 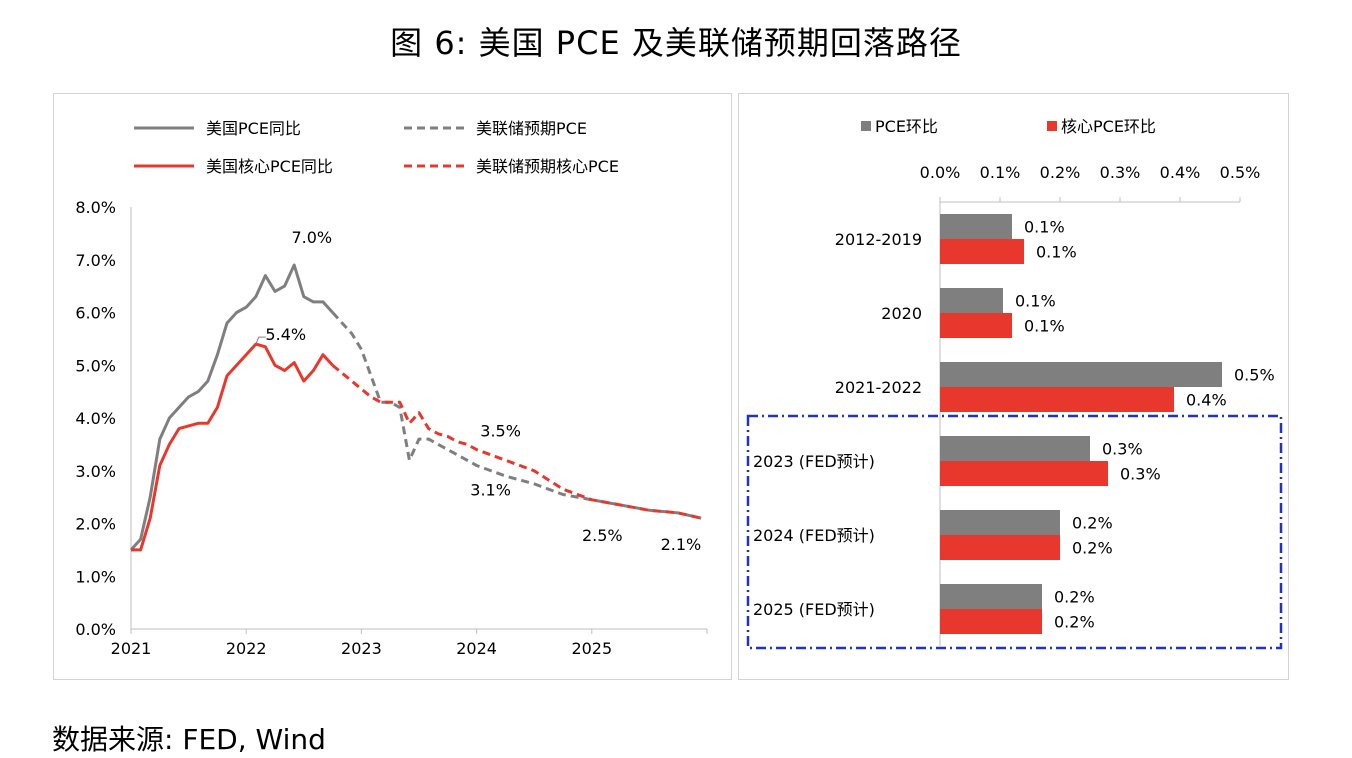 What do you see at coordinates (253, 128) in the screenshot?
I see `legend-label: 美国PCE同比` at bounding box center [253, 128].